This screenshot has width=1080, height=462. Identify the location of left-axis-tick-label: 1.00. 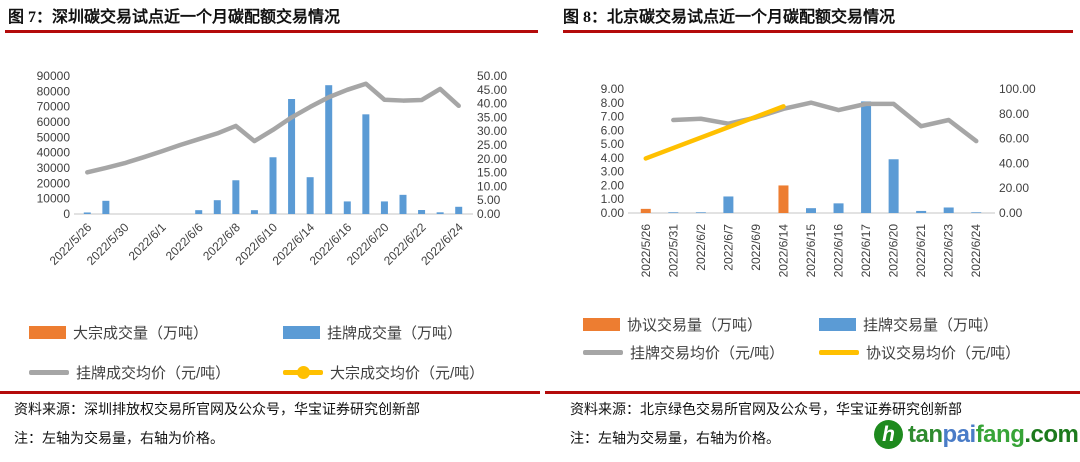
(613, 199).